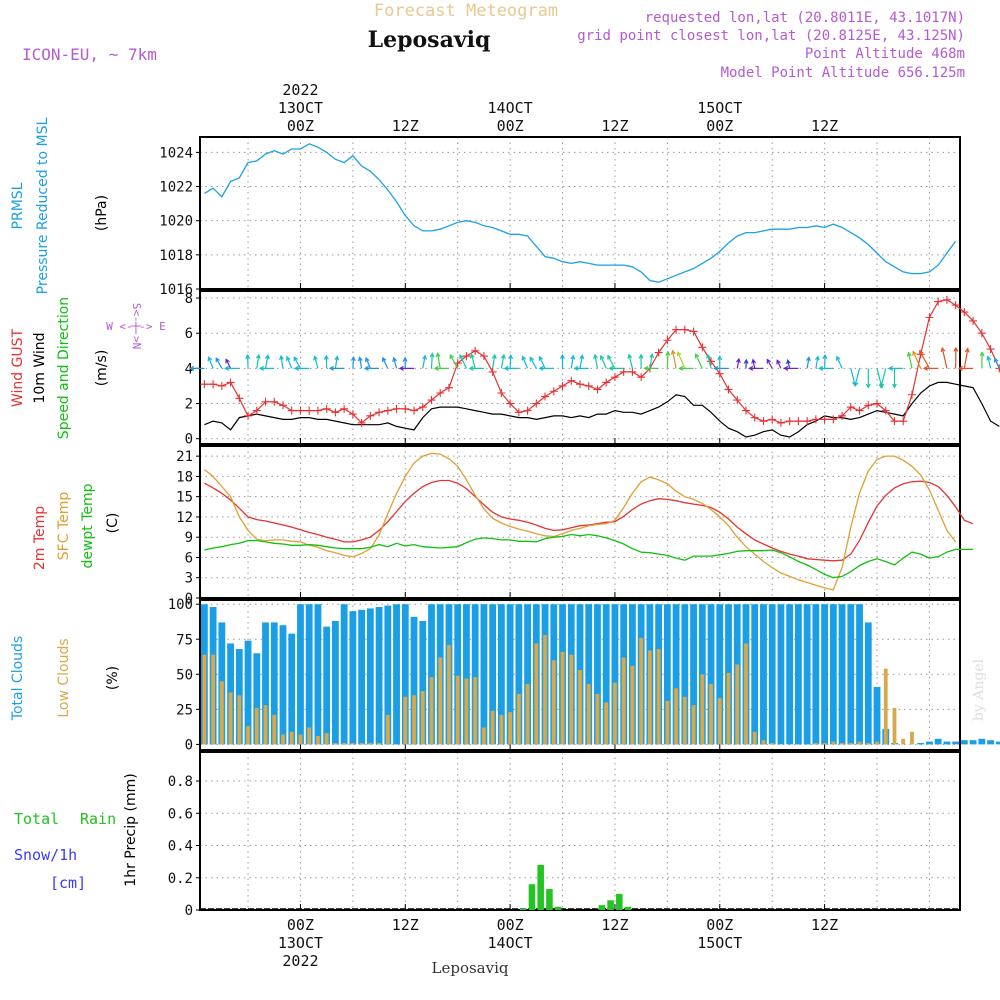  What do you see at coordinates (824, 925) in the screenshot?
I see `time-label-bottom: 12Z` at bounding box center [824, 925].